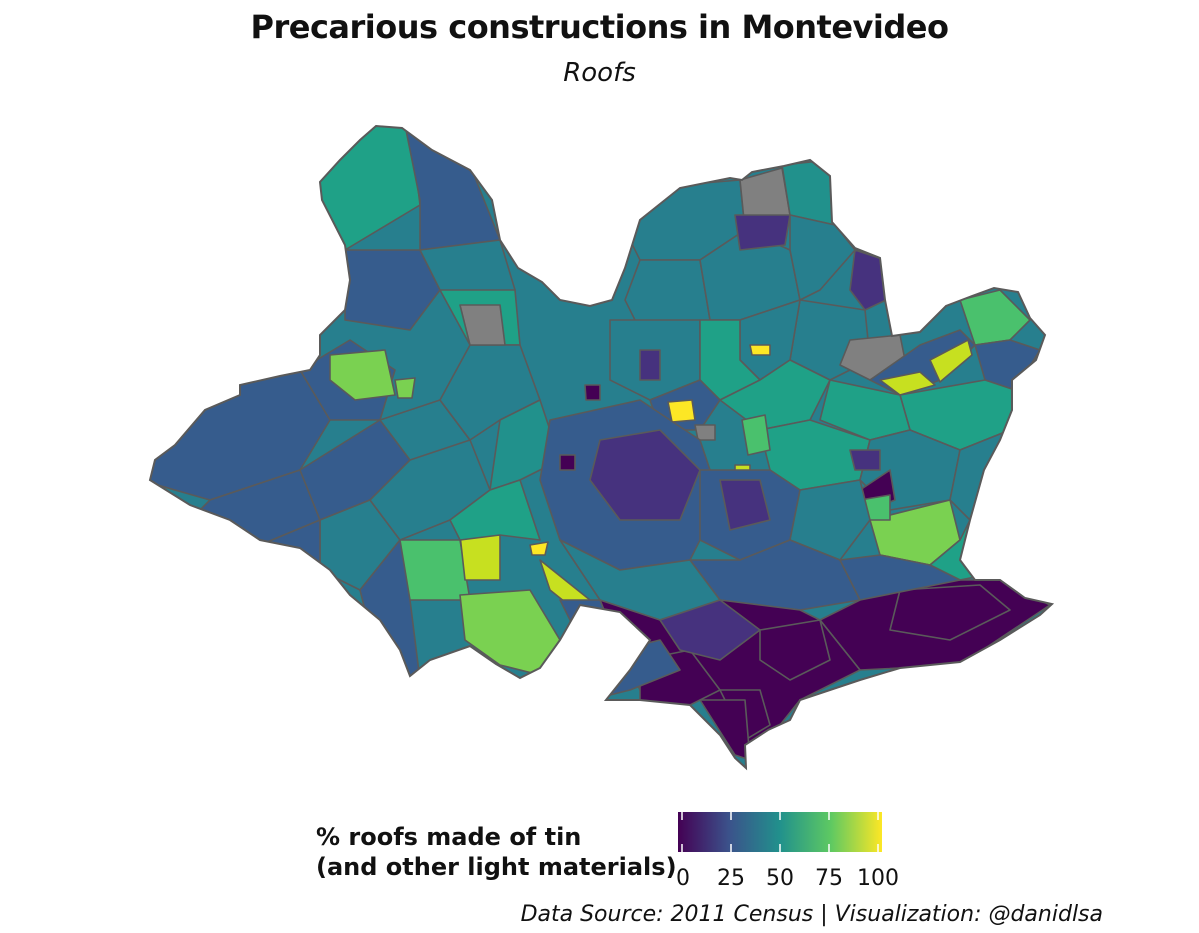 This screenshot has width=1199, height=933. Describe the element at coordinates (829, 878) in the screenshot. I see `legend-tick-75: 75` at that location.